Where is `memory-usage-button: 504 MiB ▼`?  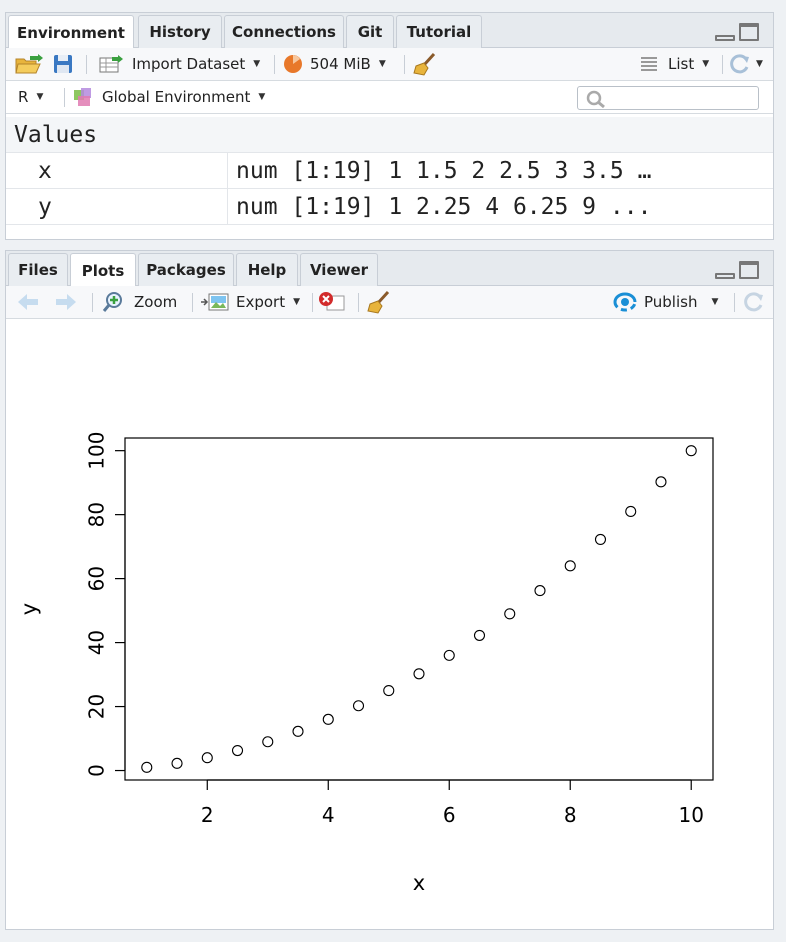
memory-usage-button: 504 MiB ▼ is located at coordinates (334, 64).